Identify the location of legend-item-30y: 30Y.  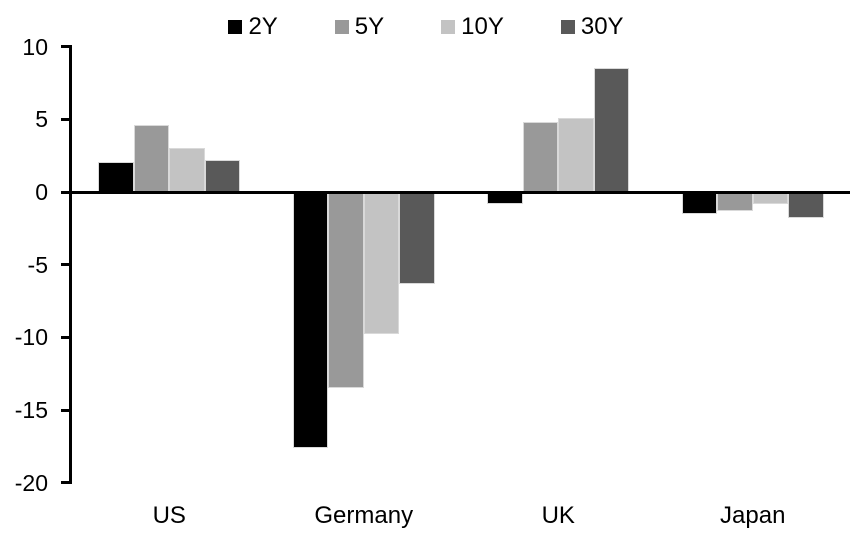
(592, 26).